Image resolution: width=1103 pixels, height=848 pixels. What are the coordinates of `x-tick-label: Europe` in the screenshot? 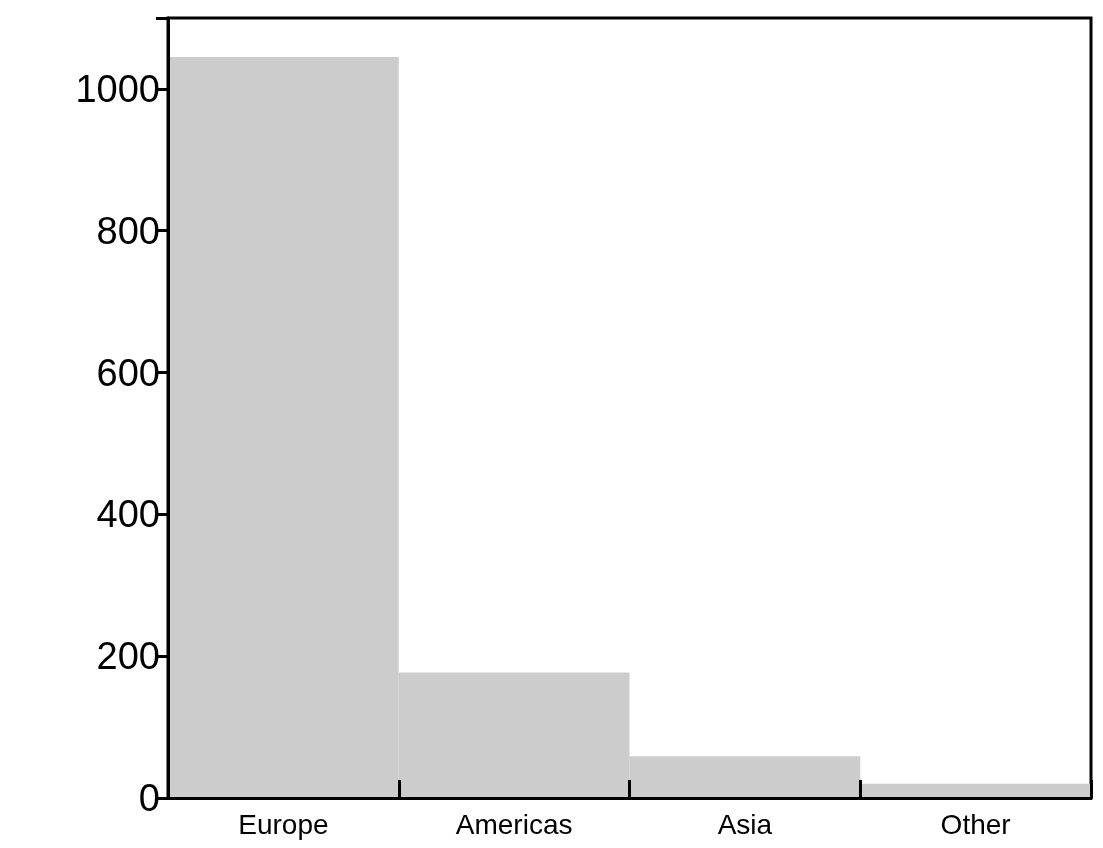 It's located at (283, 824).